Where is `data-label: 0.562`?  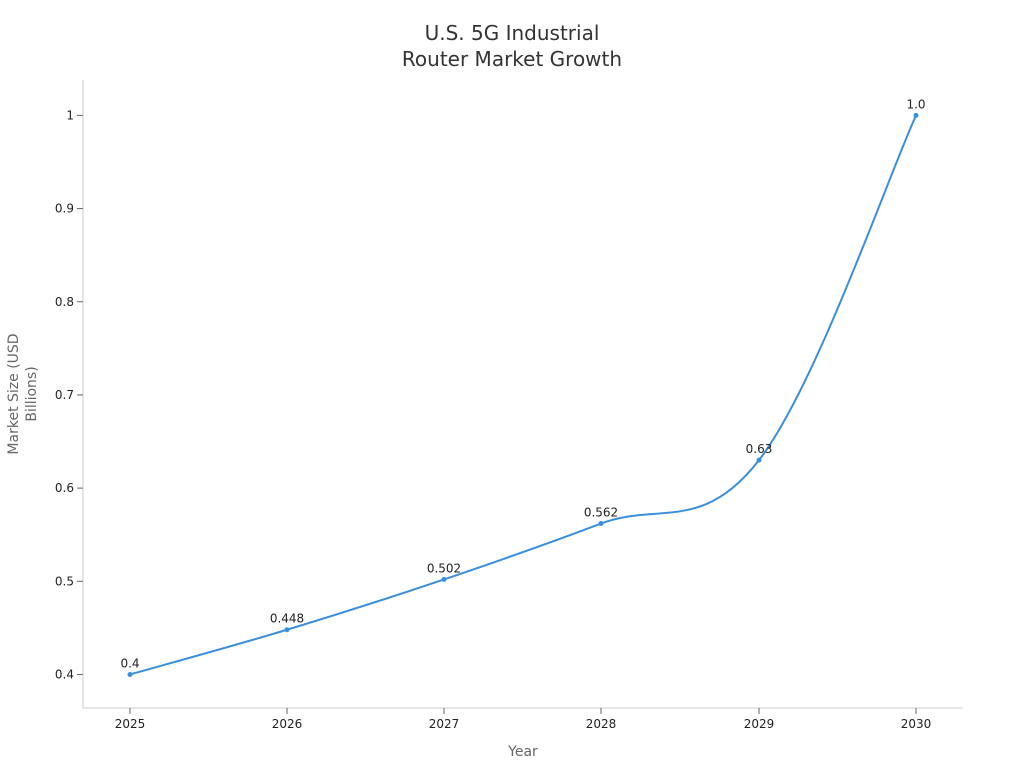 data-label: 0.562 is located at coordinates (601, 513).